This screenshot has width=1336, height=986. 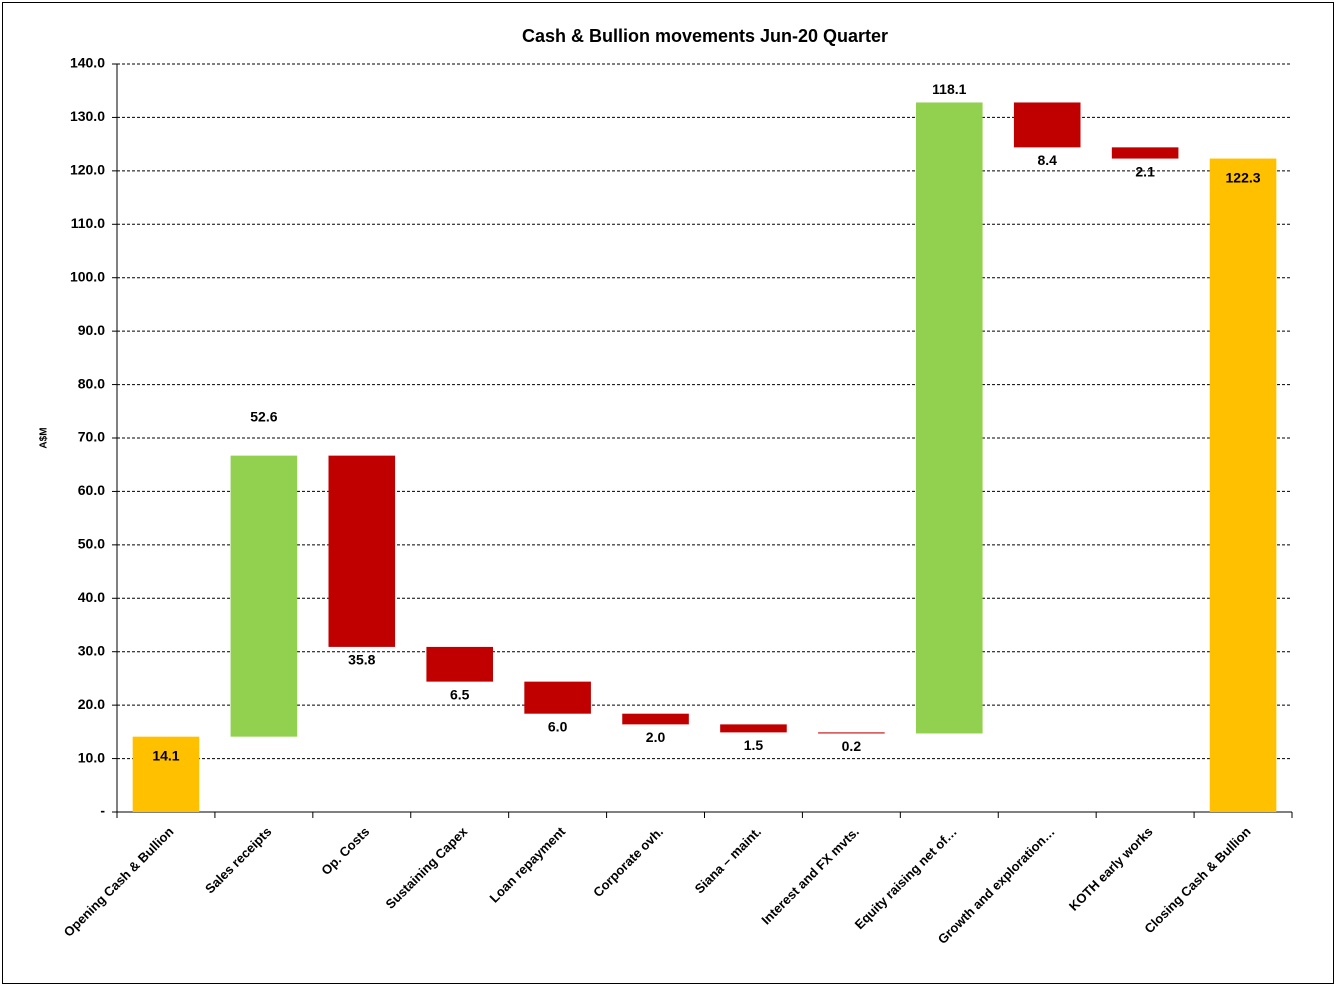 What do you see at coordinates (852, 746) in the screenshot?
I see `value-label: 0.2` at bounding box center [852, 746].